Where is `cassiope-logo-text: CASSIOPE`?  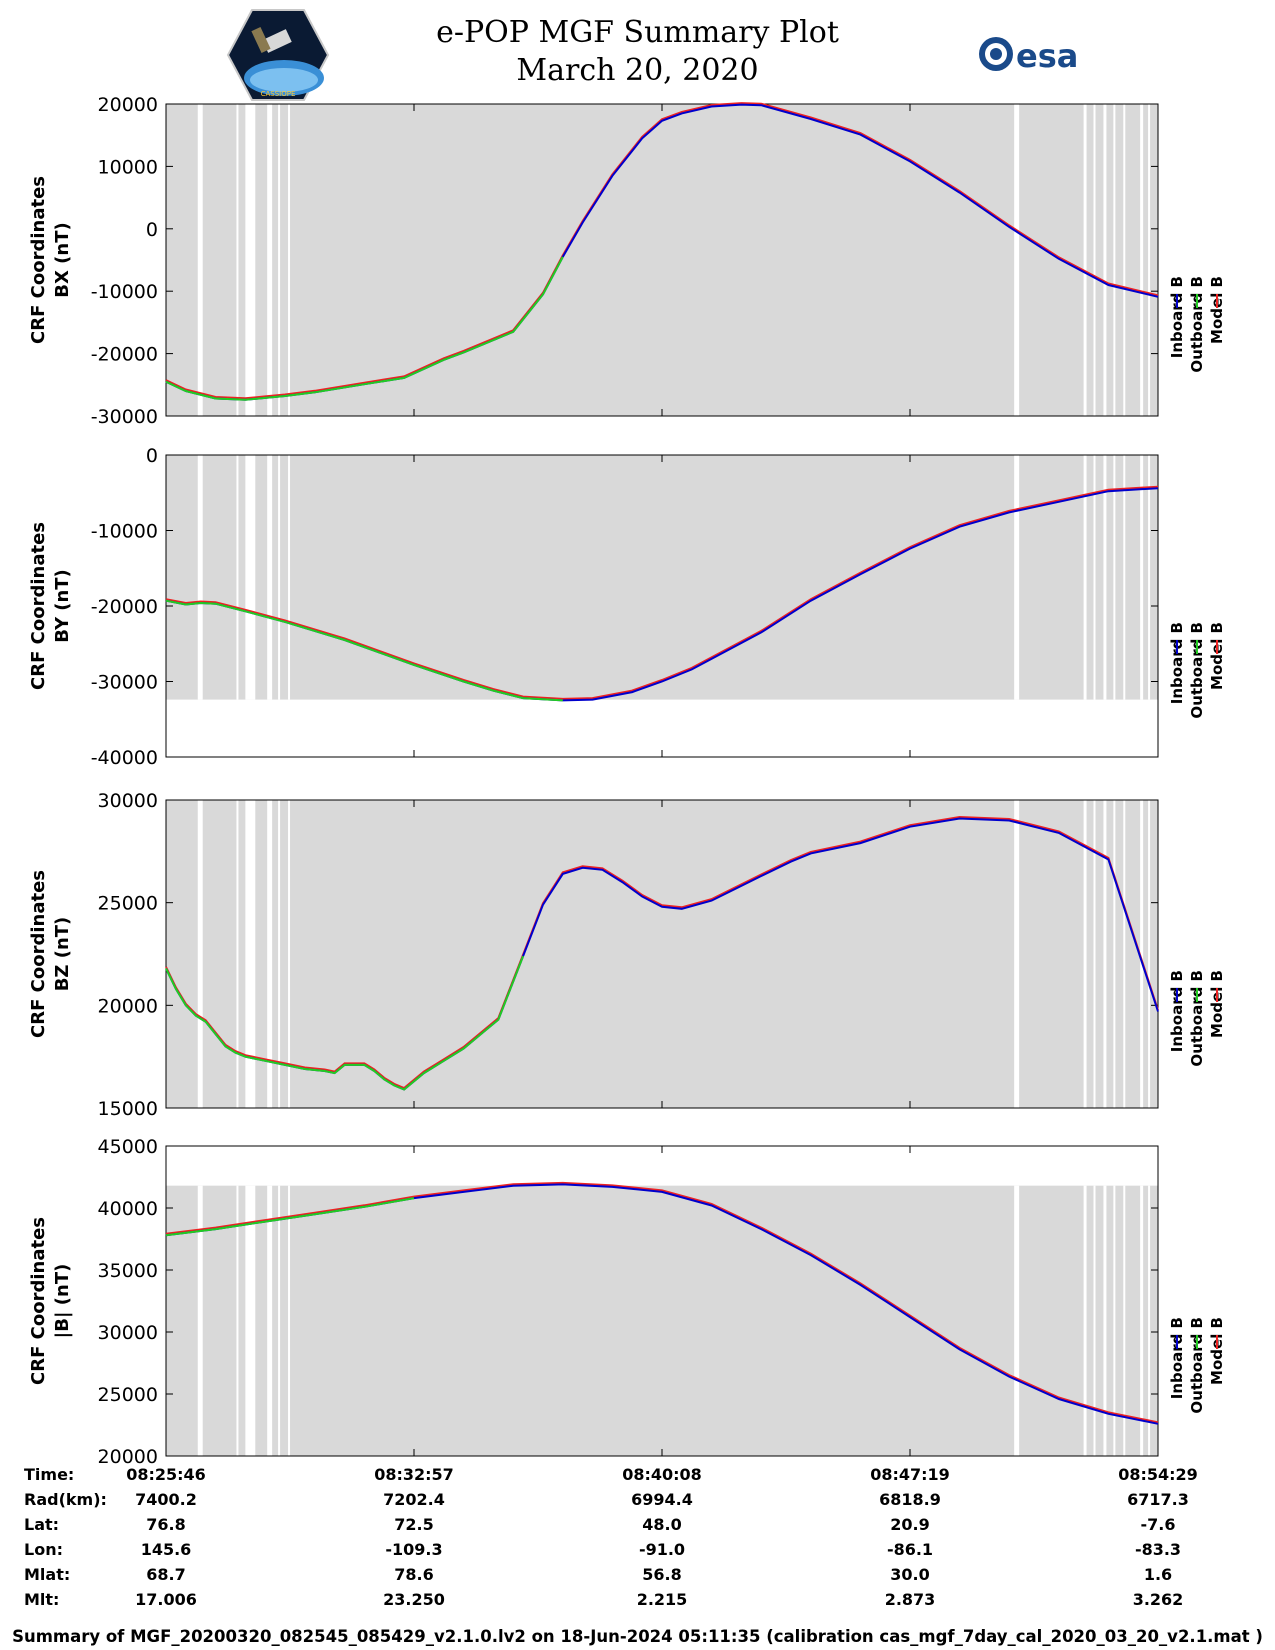 cassiope-logo-text: CASSIOPE is located at coordinates (278, 94).